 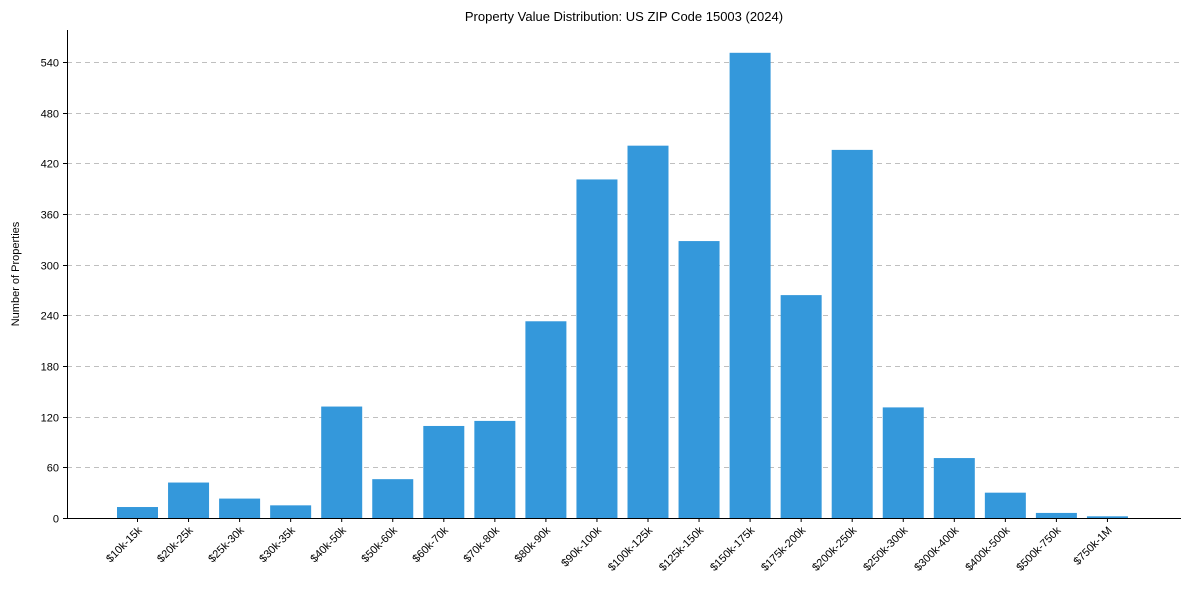 I want to click on y-tick-label: 360, so click(x=50, y=216).